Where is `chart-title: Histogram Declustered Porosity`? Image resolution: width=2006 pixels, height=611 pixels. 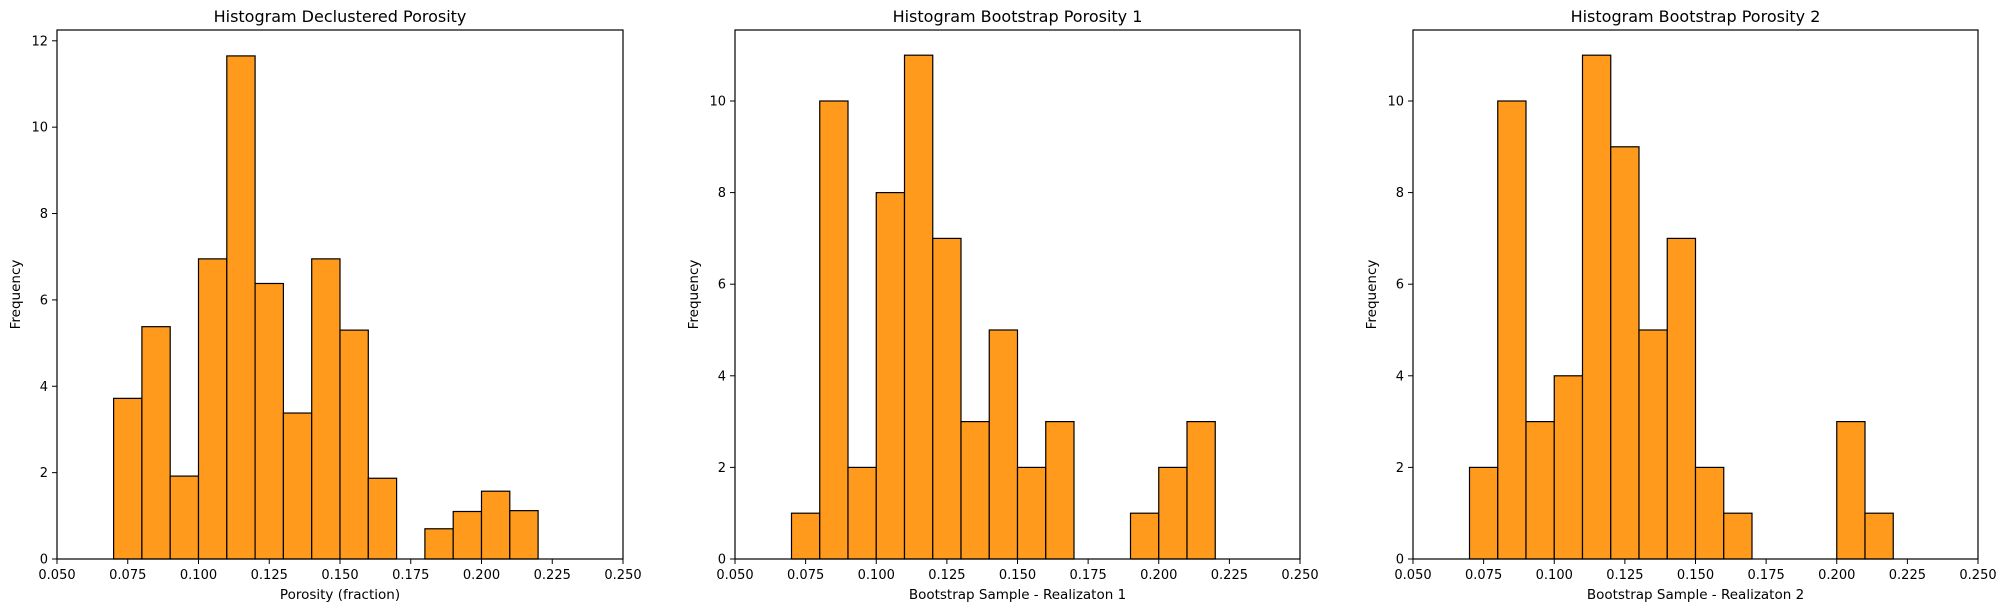 chart-title: Histogram Declustered Porosity is located at coordinates (340, 16).